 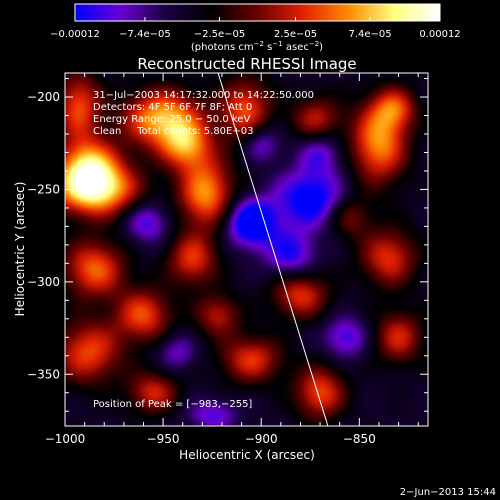 What do you see at coordinates (43, 189) in the screenshot?
I see `y-tick-label: −250` at bounding box center [43, 189].